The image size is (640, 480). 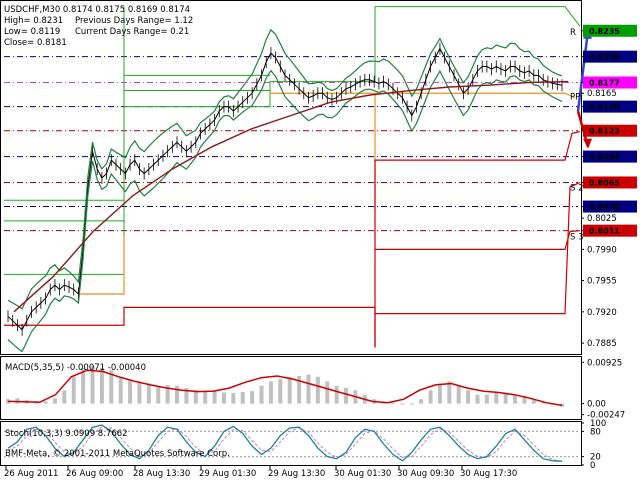 I want to click on price-tick-label: 0.7990, so click(x=602, y=250).